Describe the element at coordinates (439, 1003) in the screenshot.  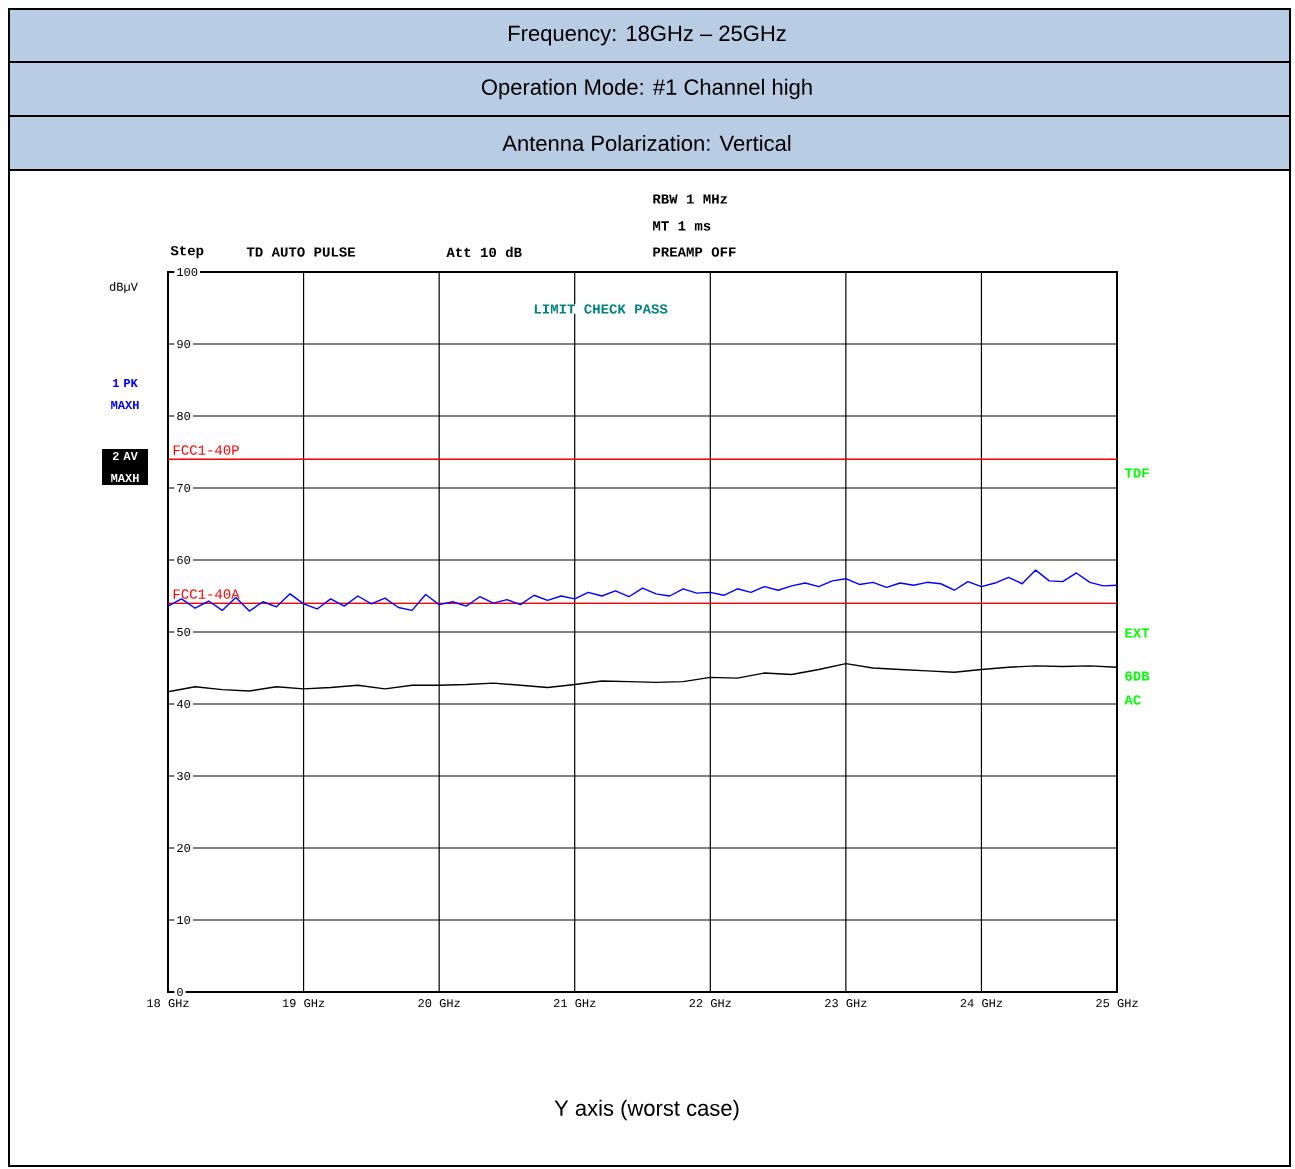
I see `x-tick-label: 20 GHz` at that location.